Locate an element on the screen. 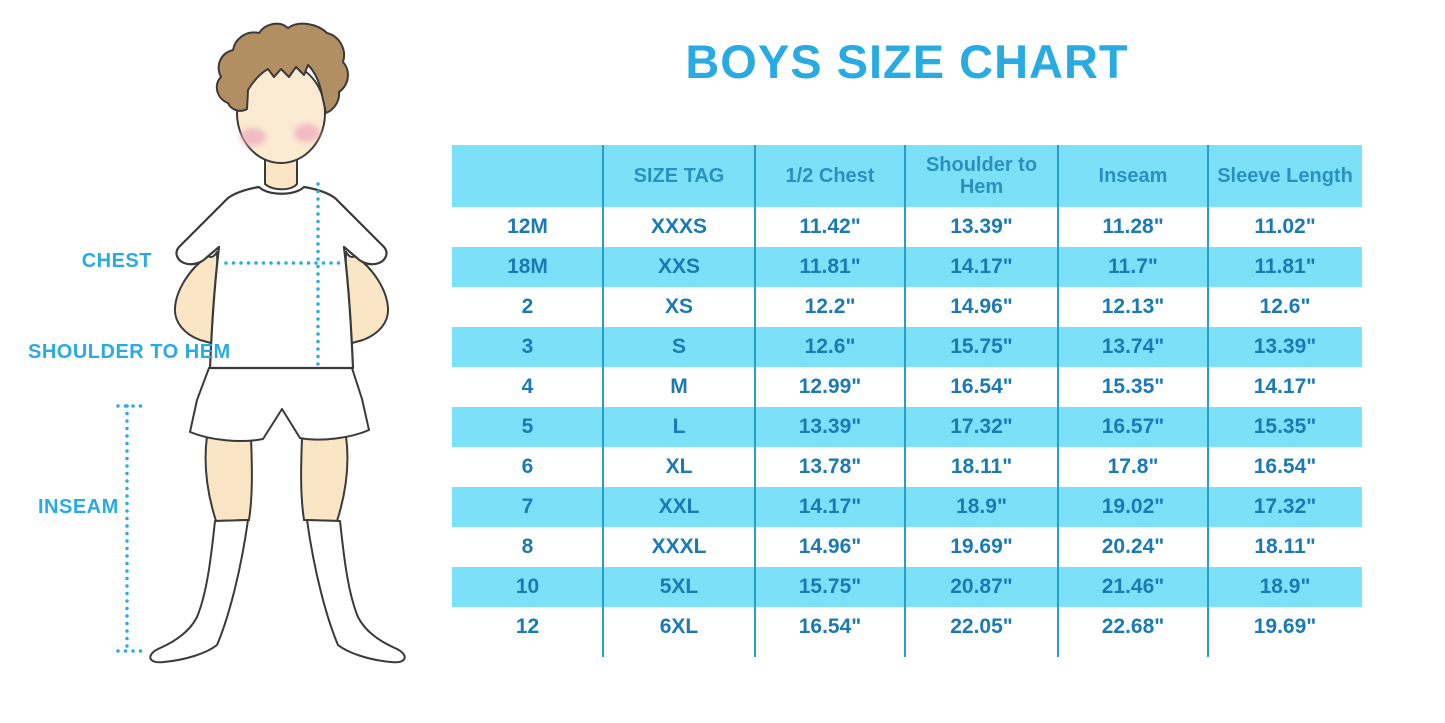 This screenshot has width=1445, height=723. size-cell: 5 is located at coordinates (527, 427).